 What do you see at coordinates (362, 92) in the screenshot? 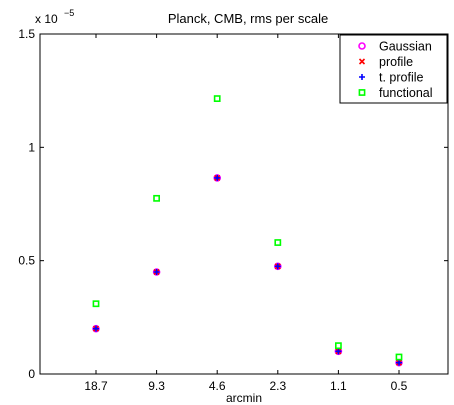
I see `legend-marker-square` at bounding box center [362, 92].